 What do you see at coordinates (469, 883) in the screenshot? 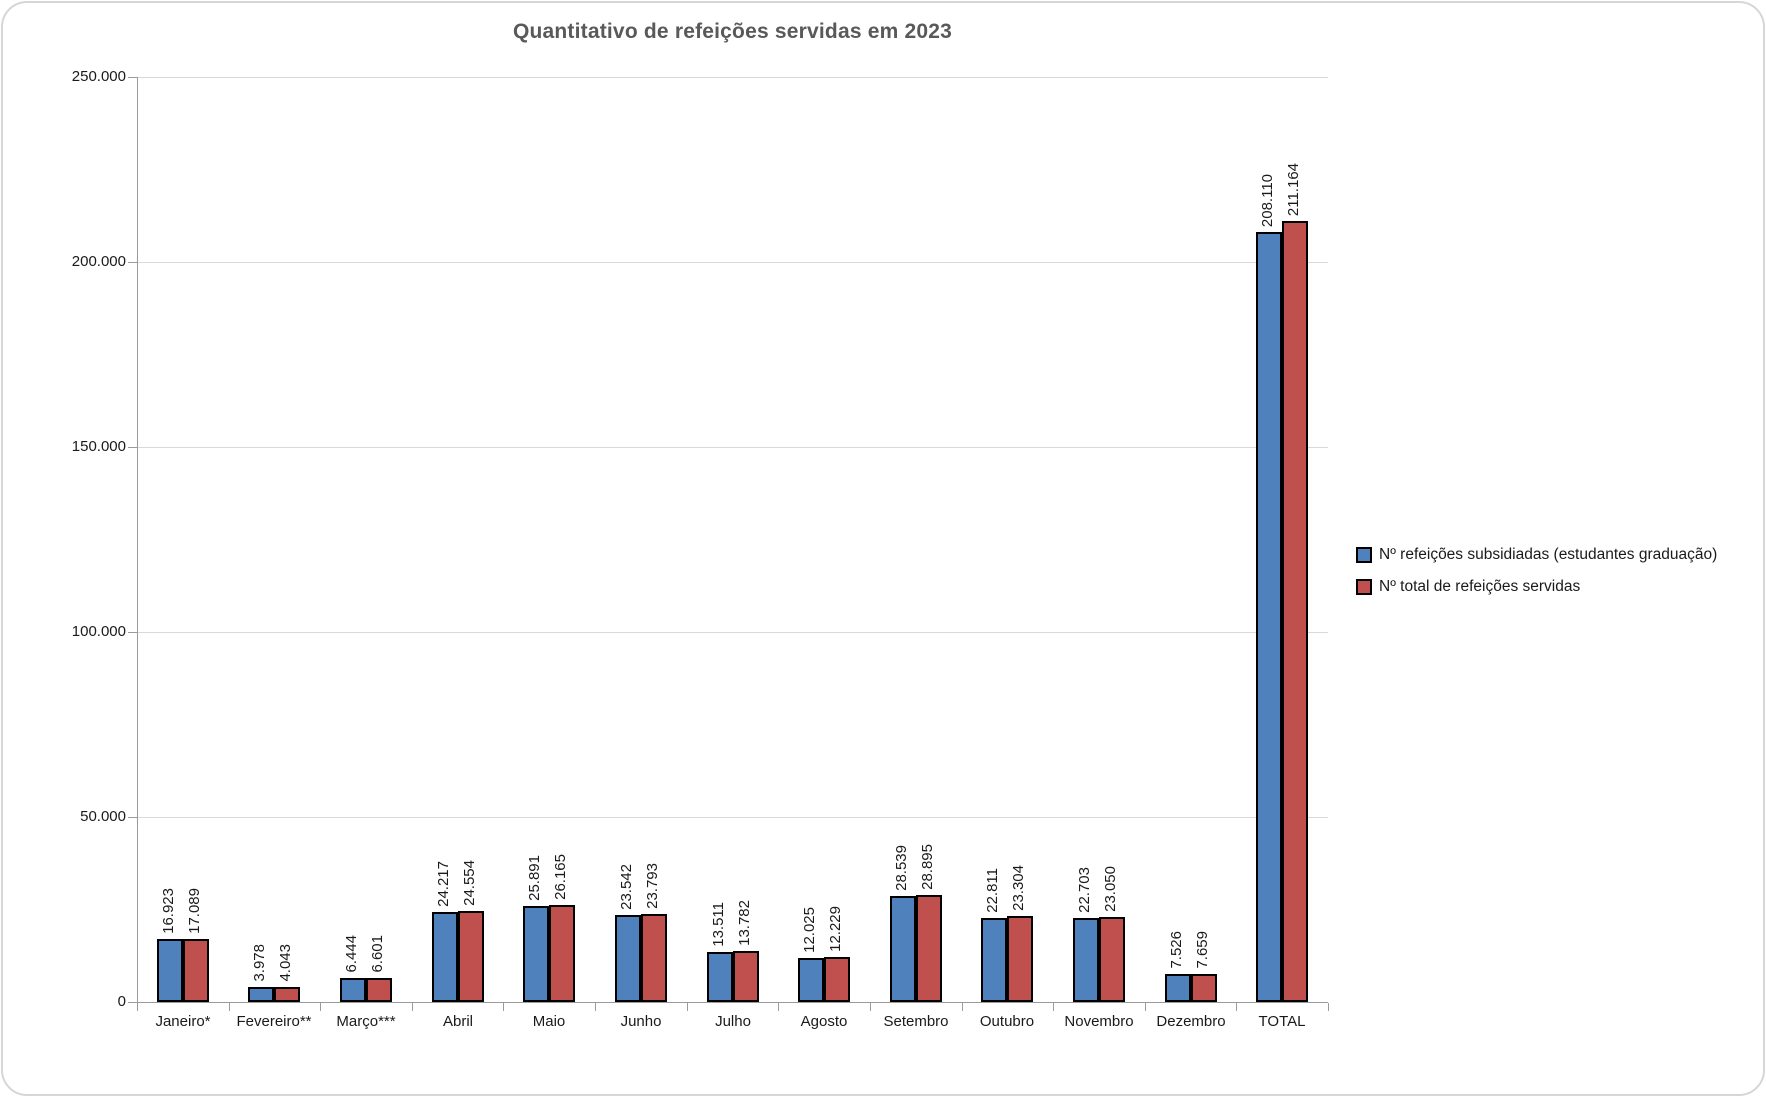
I see `bar-data-label: 24.554` at bounding box center [469, 883].